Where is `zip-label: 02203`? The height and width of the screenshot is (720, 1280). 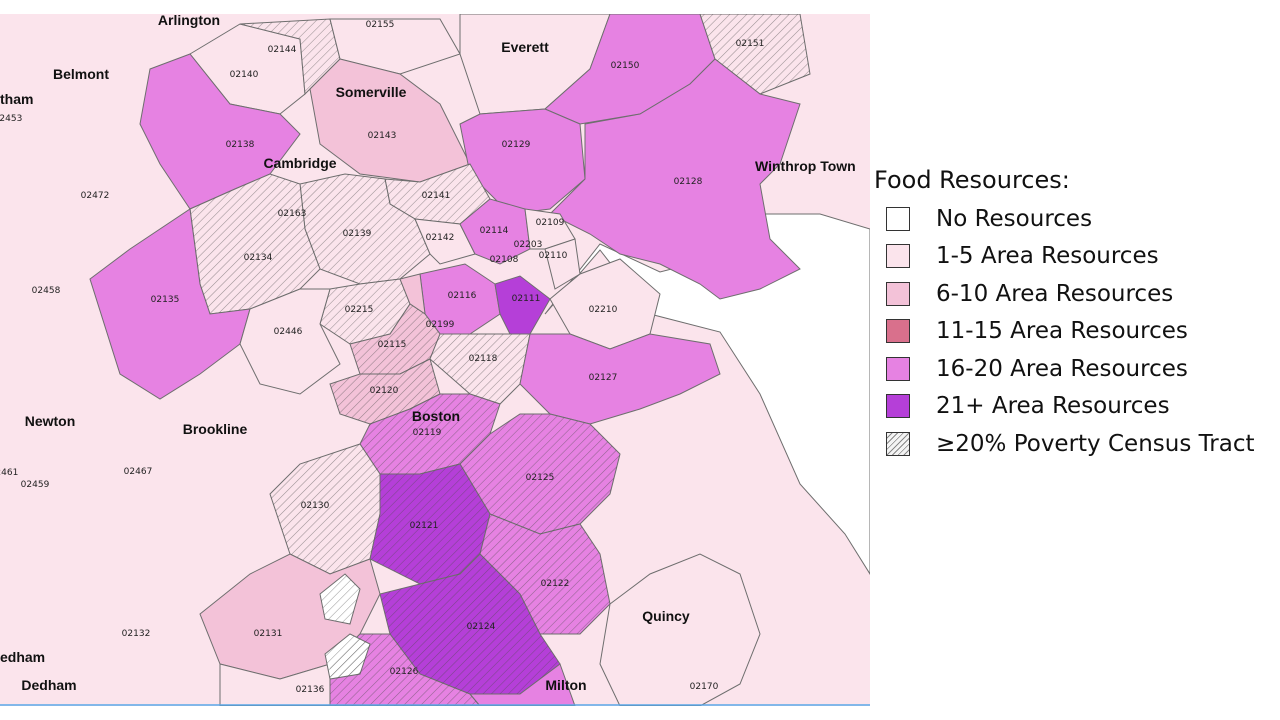
zip-label: 02203 is located at coordinates (528, 245).